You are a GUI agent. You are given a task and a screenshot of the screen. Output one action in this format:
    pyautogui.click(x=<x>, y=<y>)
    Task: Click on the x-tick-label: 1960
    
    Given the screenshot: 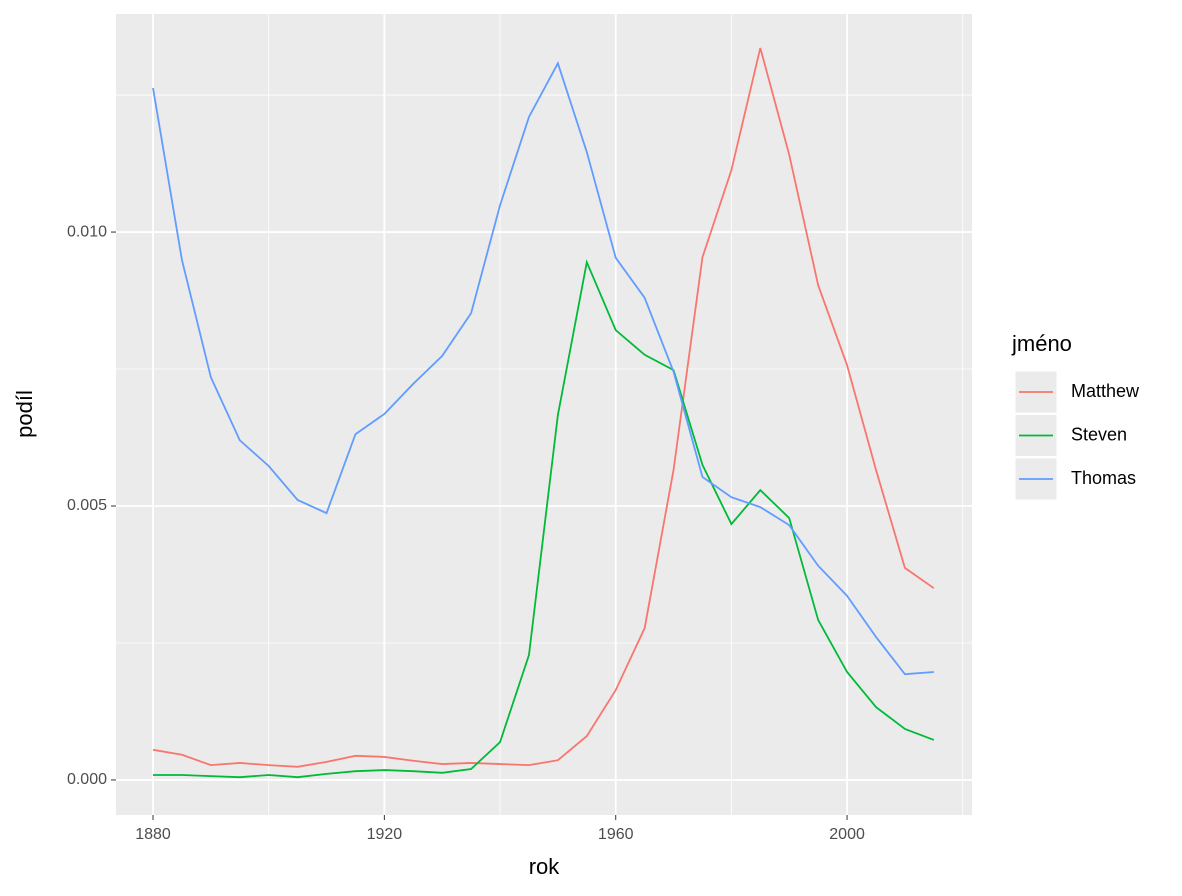 What is the action you would take?
    pyautogui.click(x=616, y=834)
    